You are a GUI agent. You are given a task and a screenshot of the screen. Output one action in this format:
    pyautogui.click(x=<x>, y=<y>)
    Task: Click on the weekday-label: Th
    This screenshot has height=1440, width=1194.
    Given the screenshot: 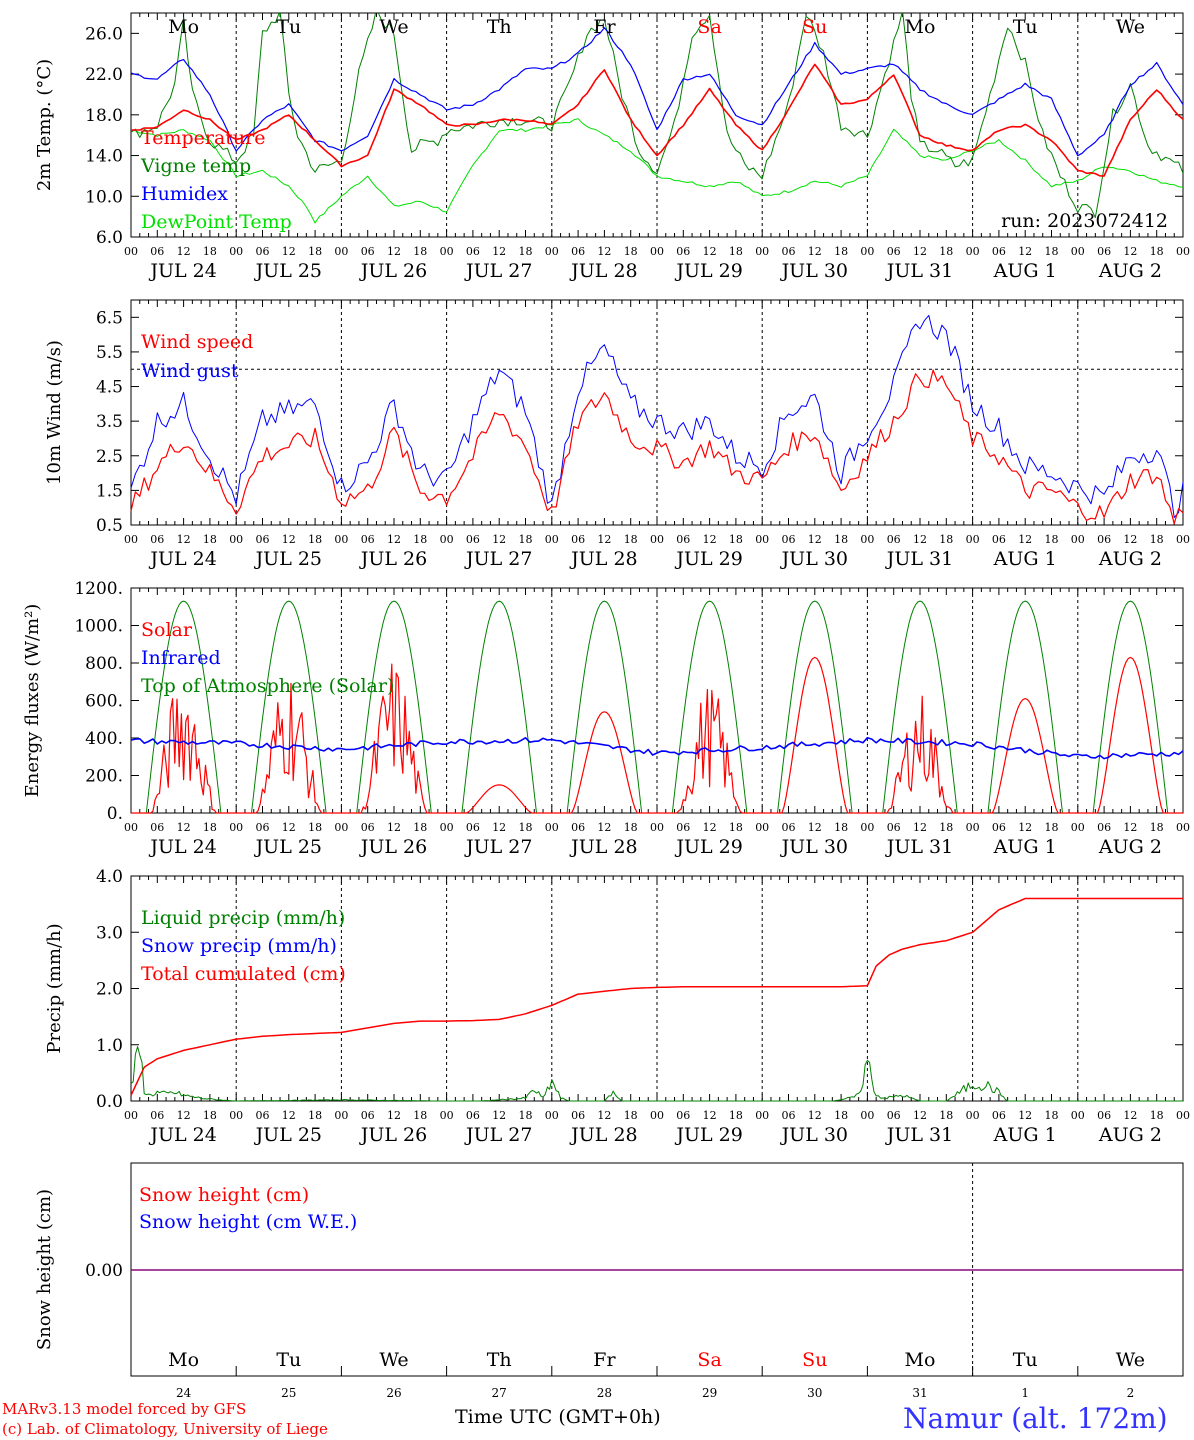 What is the action you would take?
    pyautogui.click(x=499, y=1360)
    